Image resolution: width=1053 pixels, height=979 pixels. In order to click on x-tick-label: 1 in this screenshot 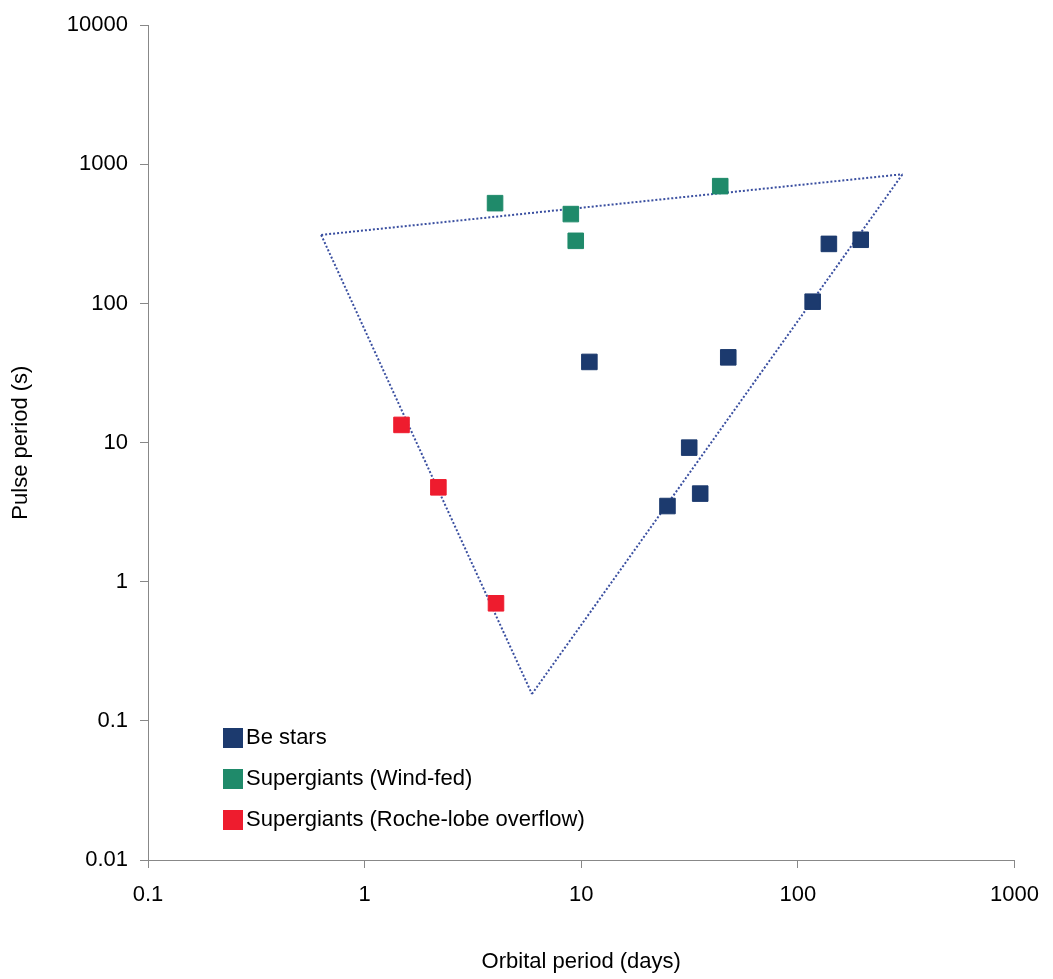, I will do `click(364, 894)`.